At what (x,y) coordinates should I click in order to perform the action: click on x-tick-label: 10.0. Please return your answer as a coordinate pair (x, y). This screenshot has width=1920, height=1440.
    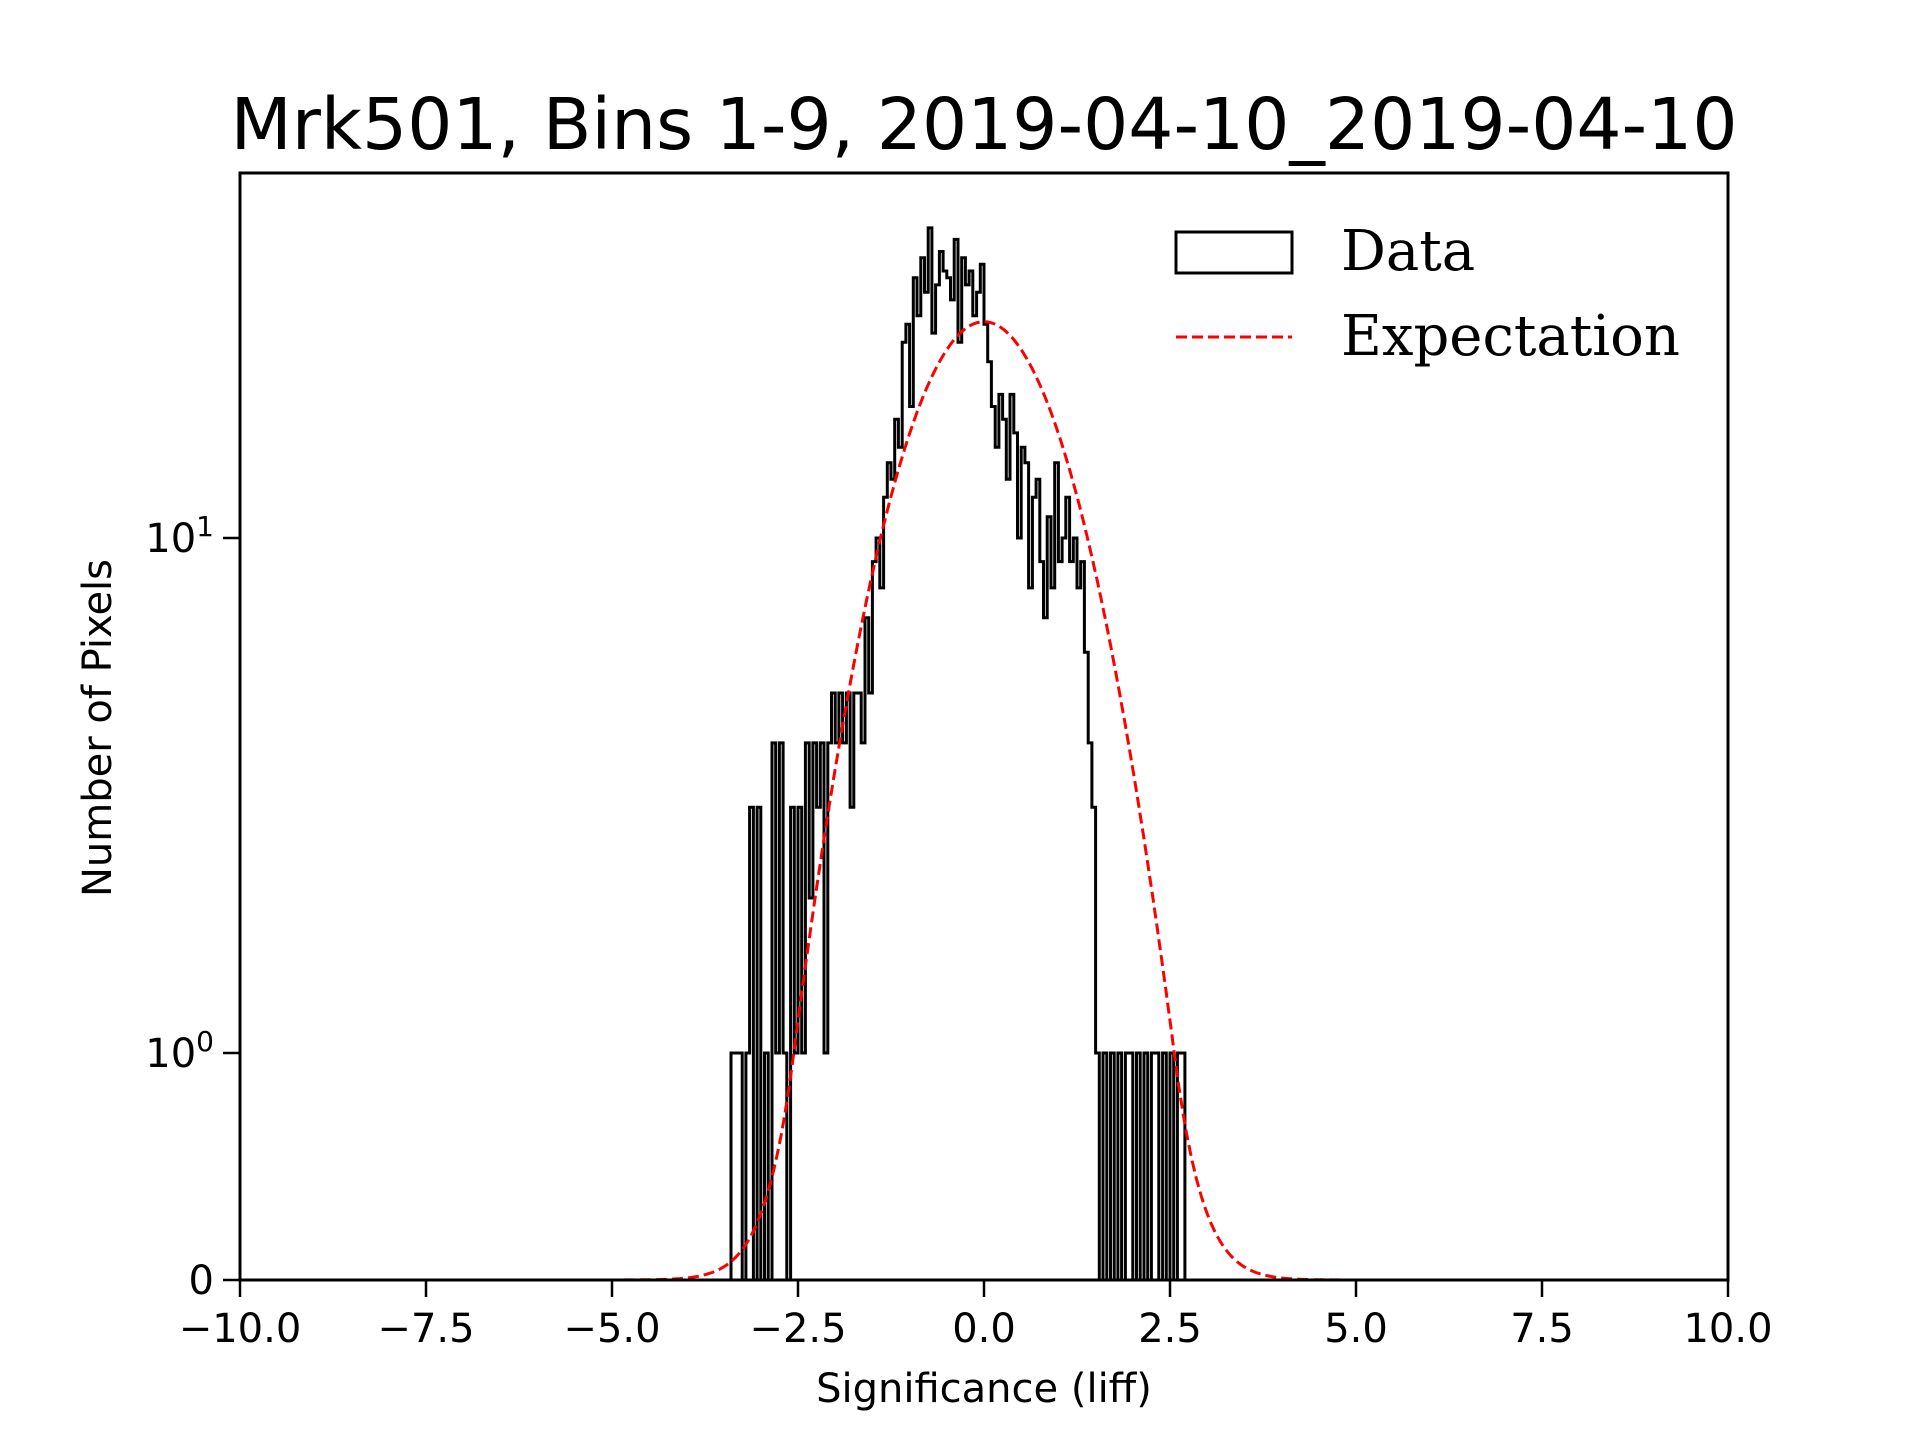
    Looking at the image, I should click on (1727, 1329).